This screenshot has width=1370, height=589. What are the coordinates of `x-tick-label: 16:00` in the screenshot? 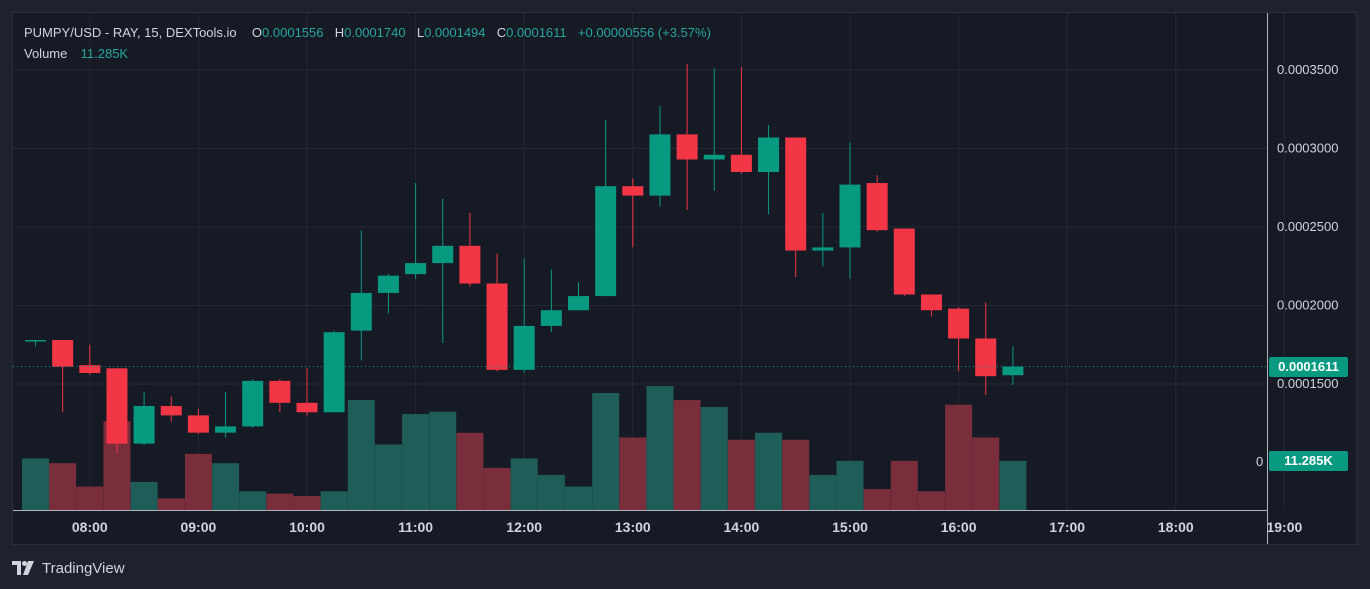 It's located at (959, 527).